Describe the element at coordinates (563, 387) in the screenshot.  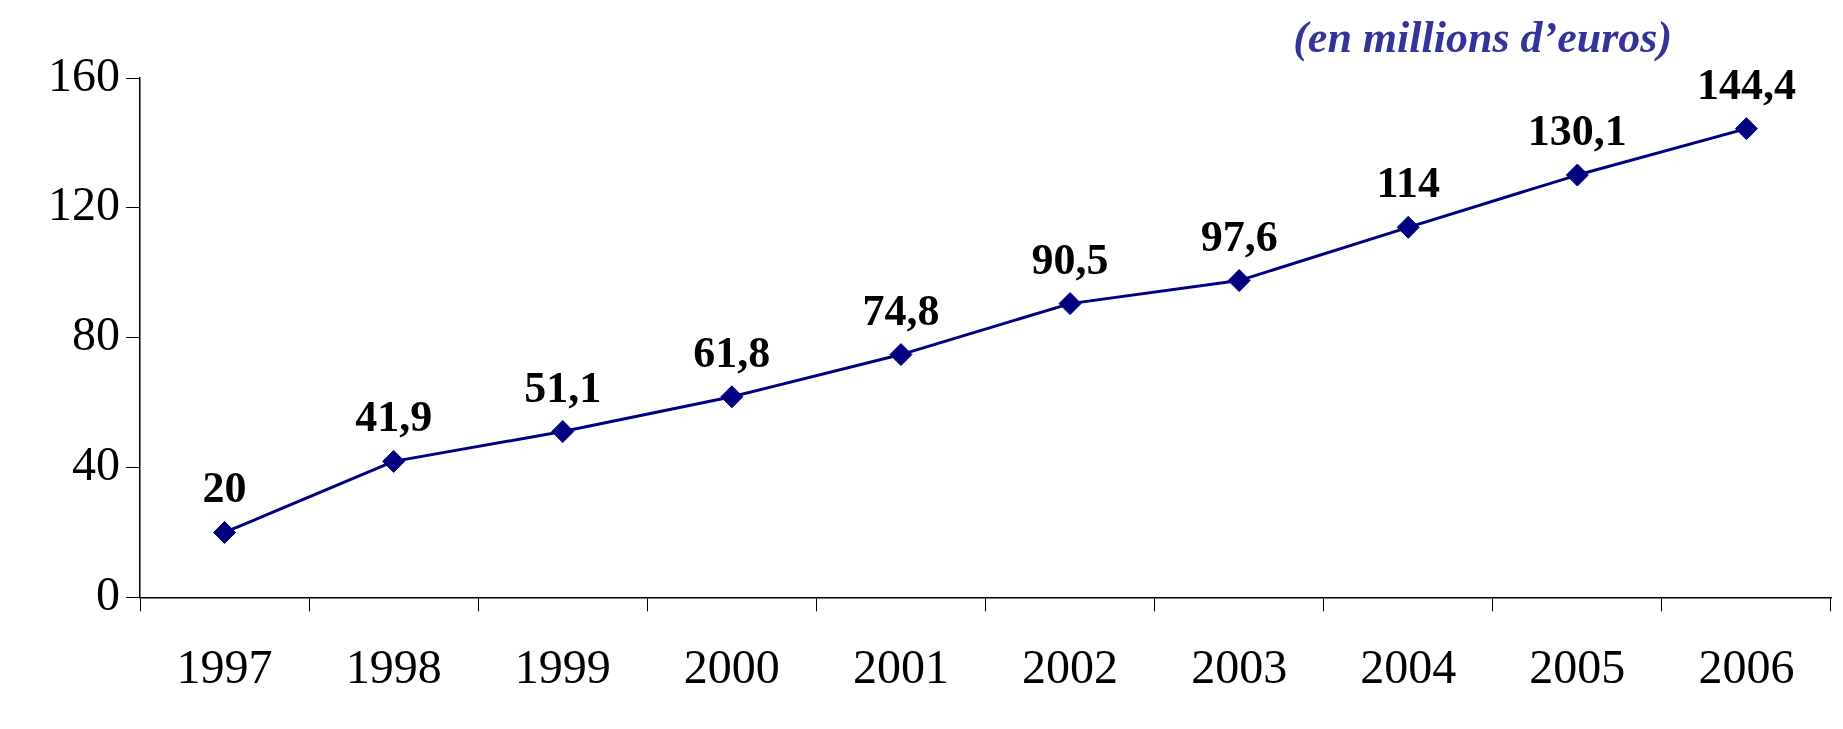
I see `data-label: 51,1` at that location.